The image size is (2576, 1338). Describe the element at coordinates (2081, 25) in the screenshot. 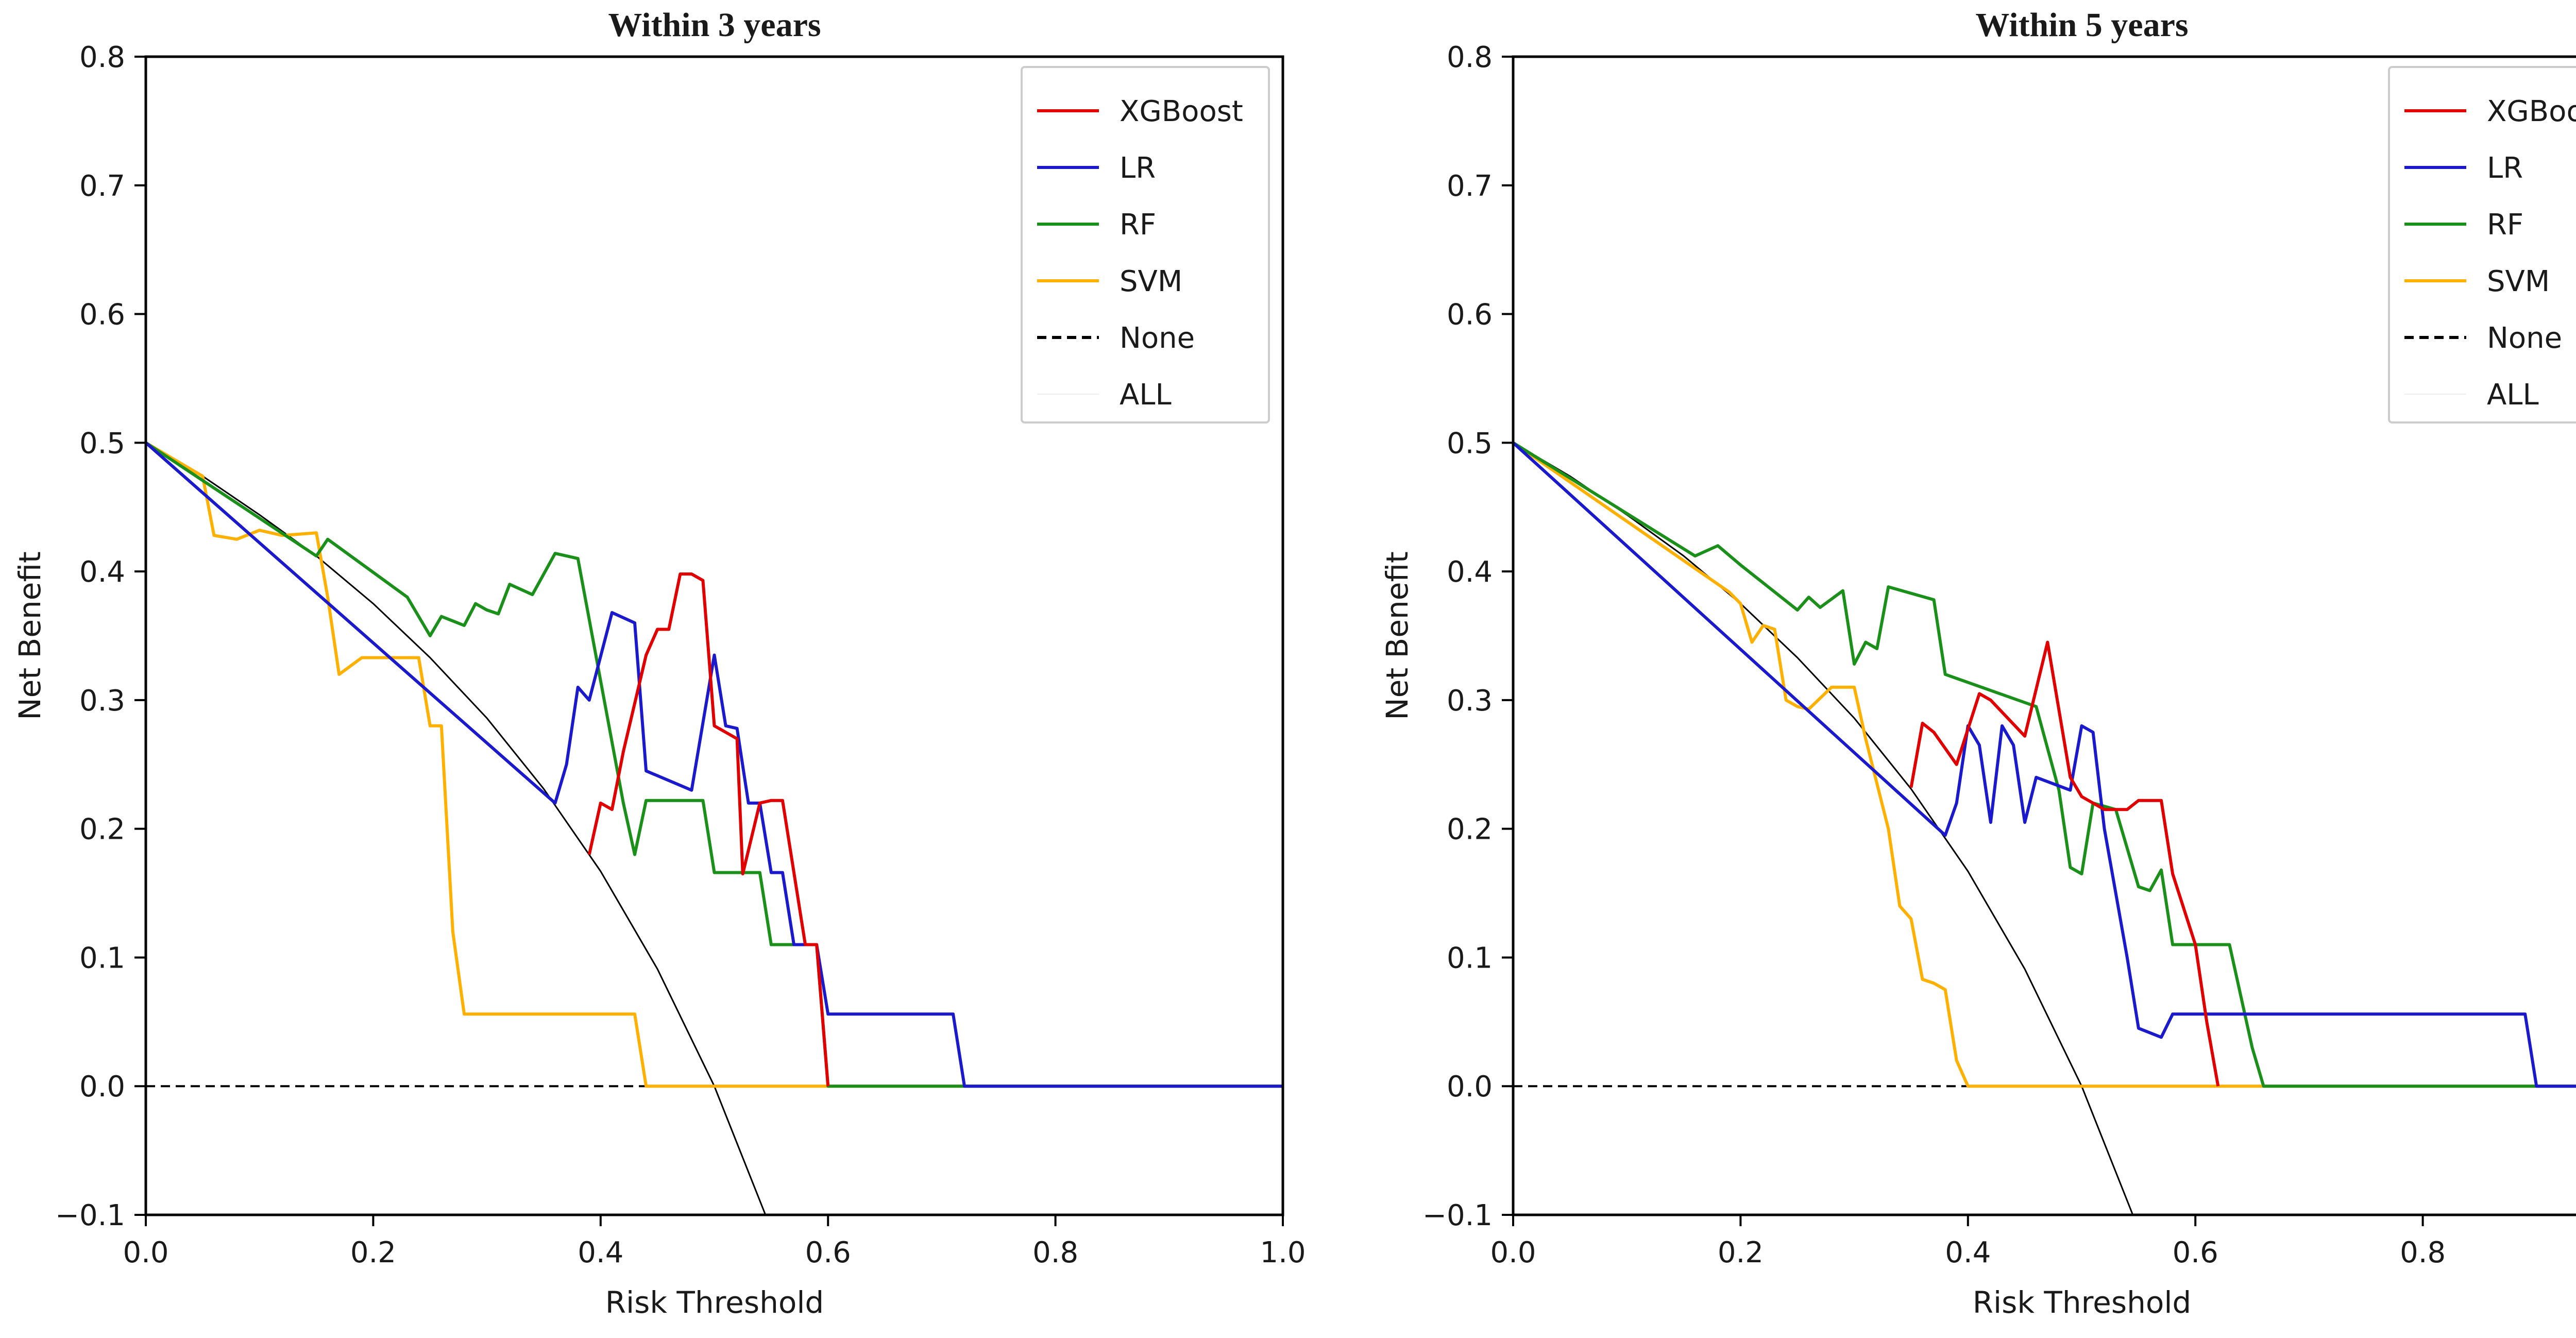

I see `chart-title: Within 5 years` at that location.